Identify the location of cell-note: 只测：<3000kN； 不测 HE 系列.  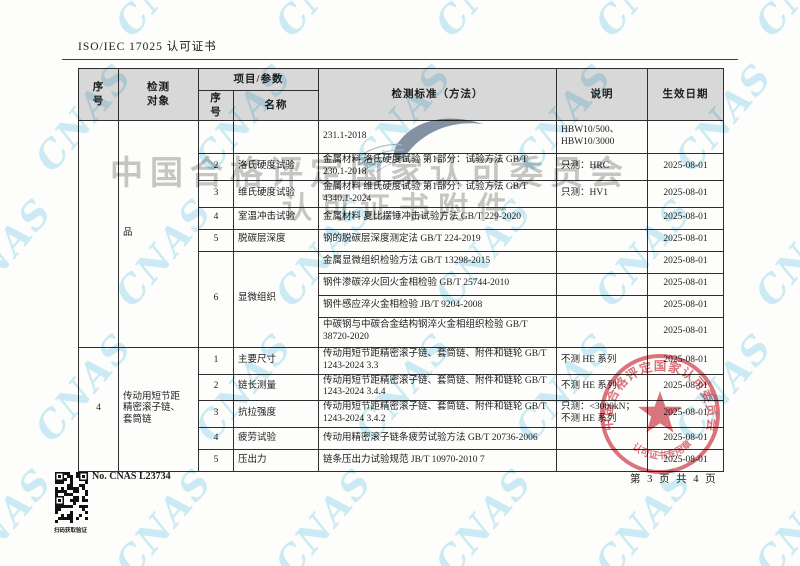
(602, 414).